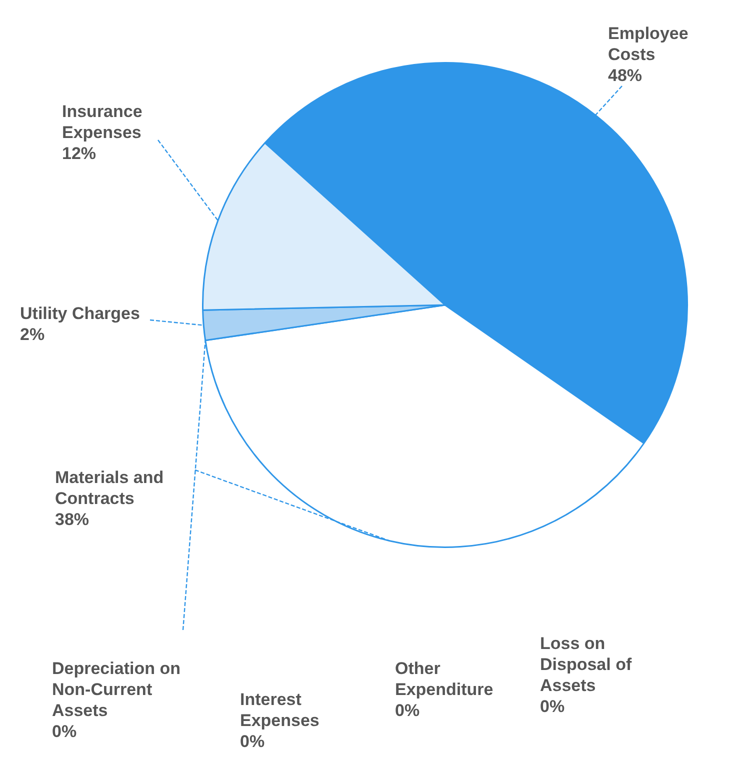 Image resolution: width=739 pixels, height=759 pixels. What do you see at coordinates (586, 665) in the screenshot?
I see `category-label: Loss on Disposal of Assets` at bounding box center [586, 665].